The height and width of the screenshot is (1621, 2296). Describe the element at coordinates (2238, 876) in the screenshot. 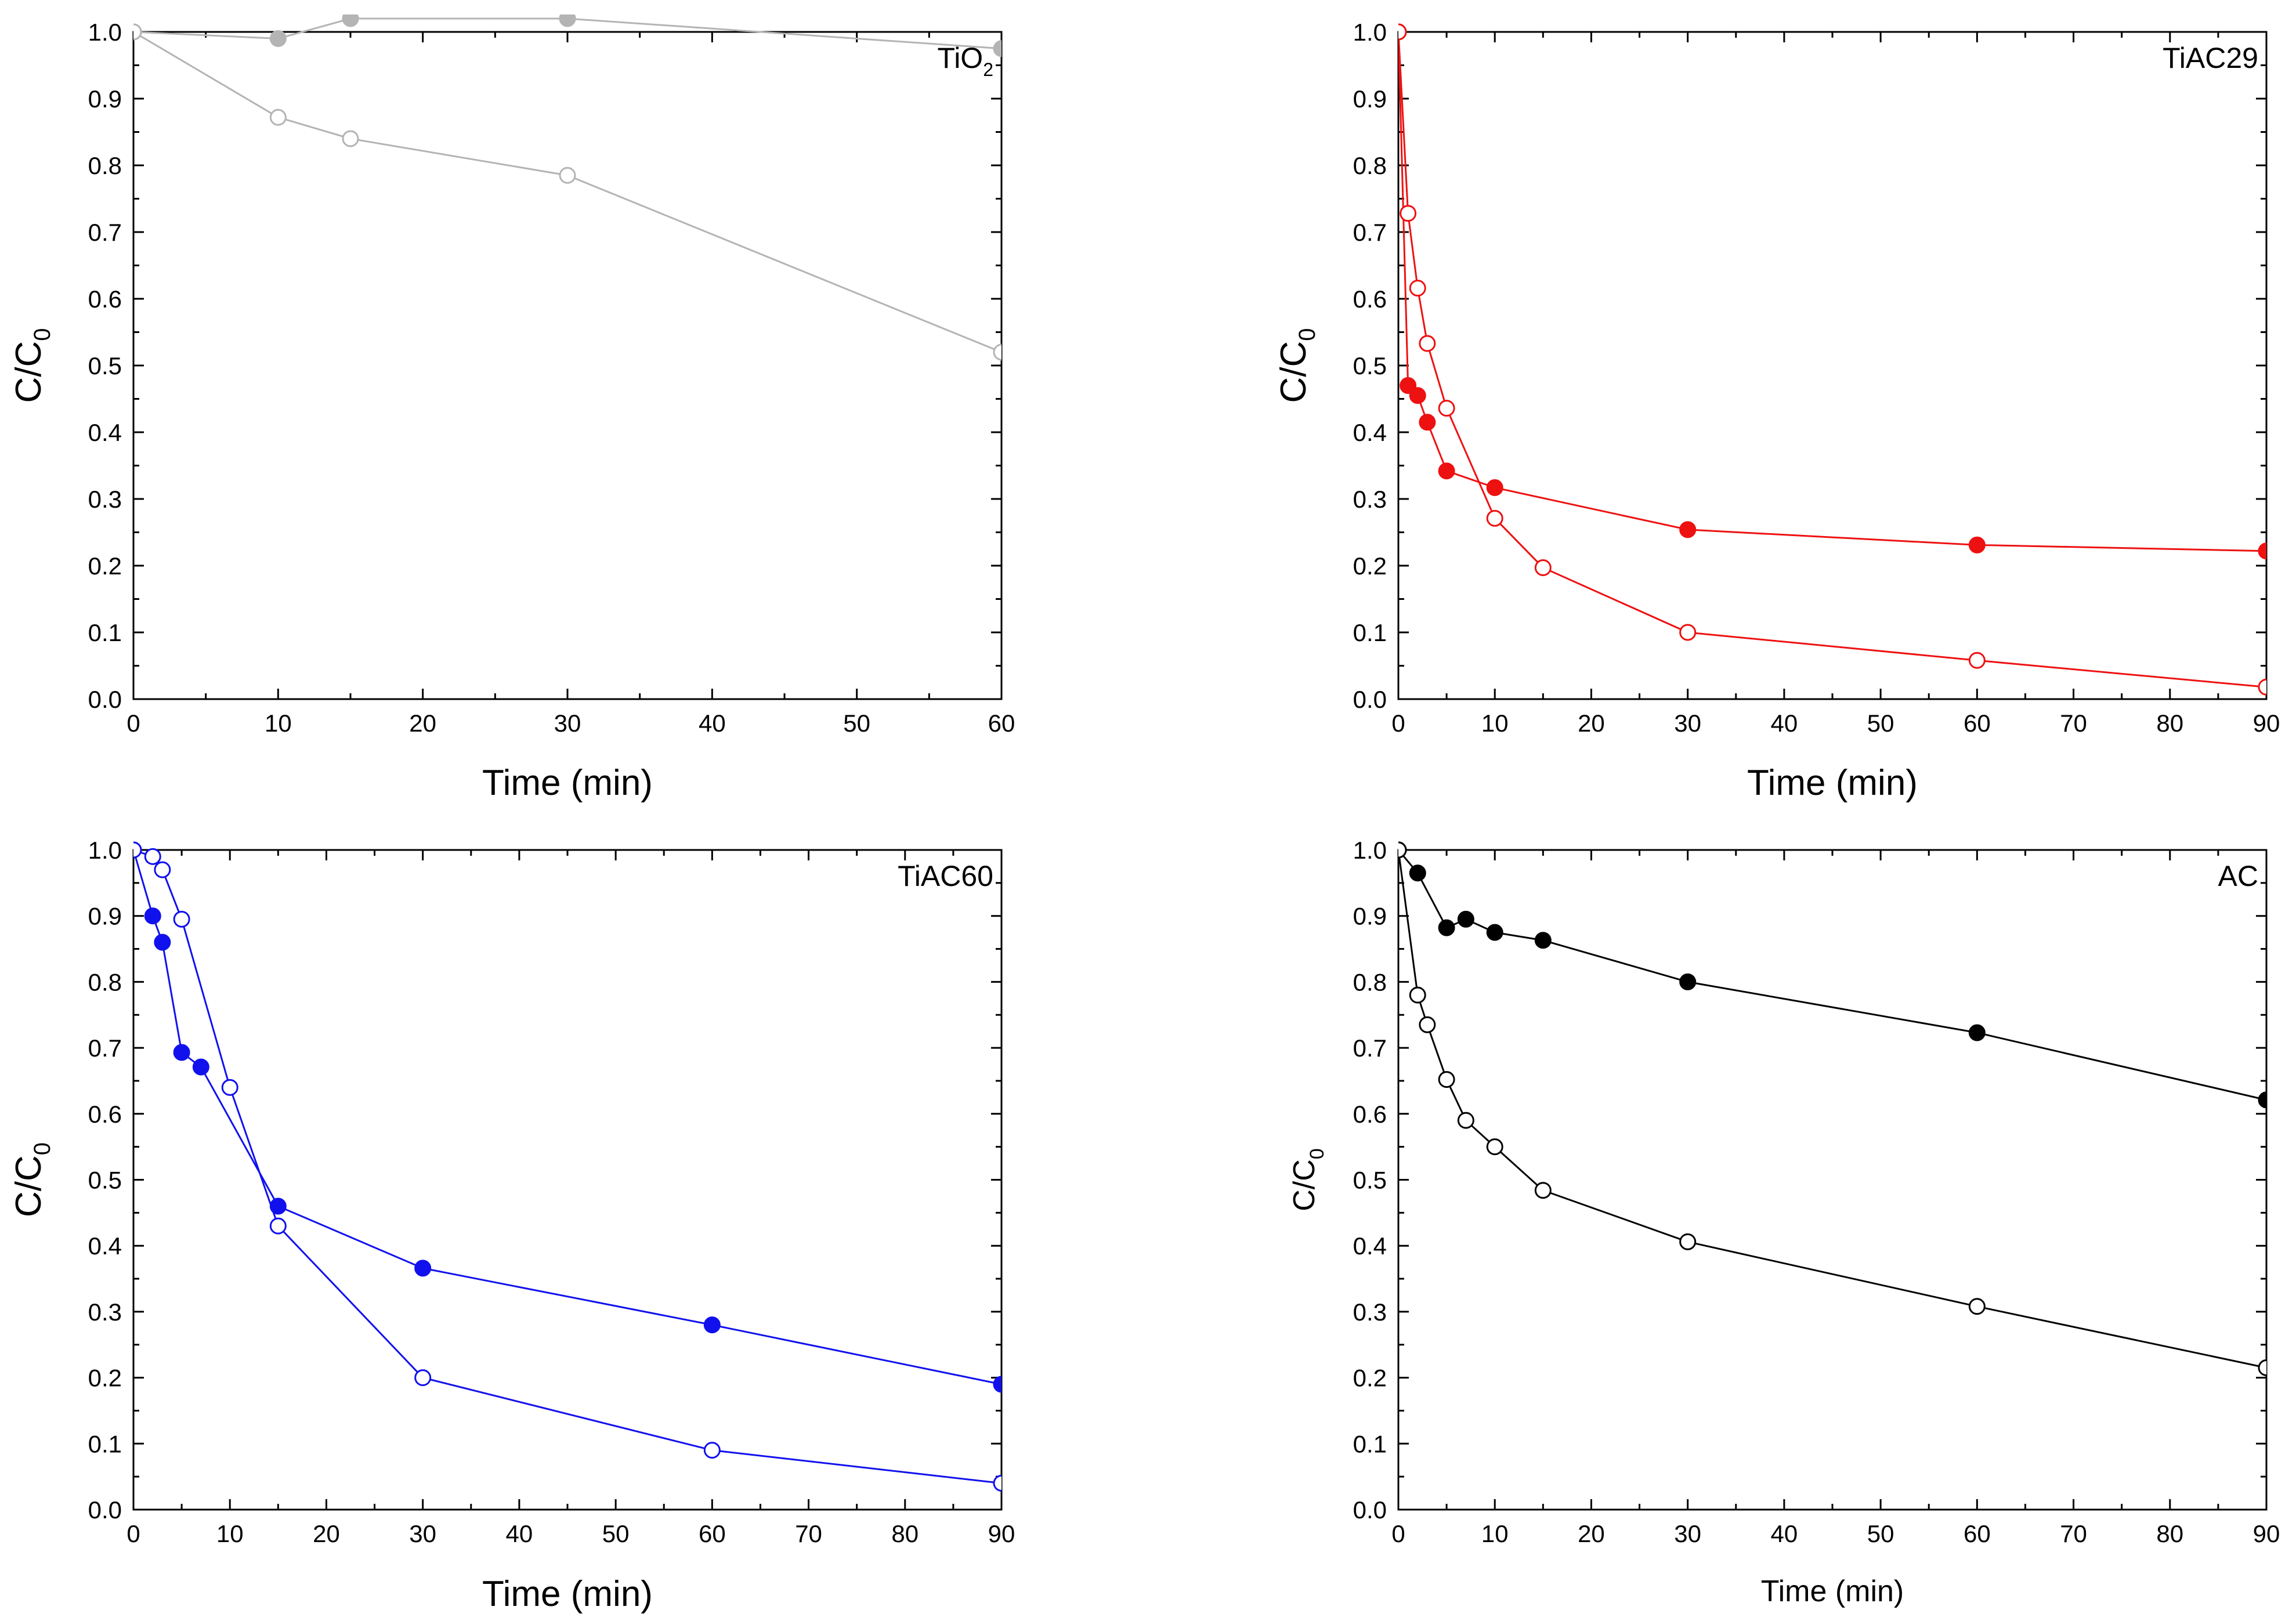

I see `panel-annotation: AC` at that location.